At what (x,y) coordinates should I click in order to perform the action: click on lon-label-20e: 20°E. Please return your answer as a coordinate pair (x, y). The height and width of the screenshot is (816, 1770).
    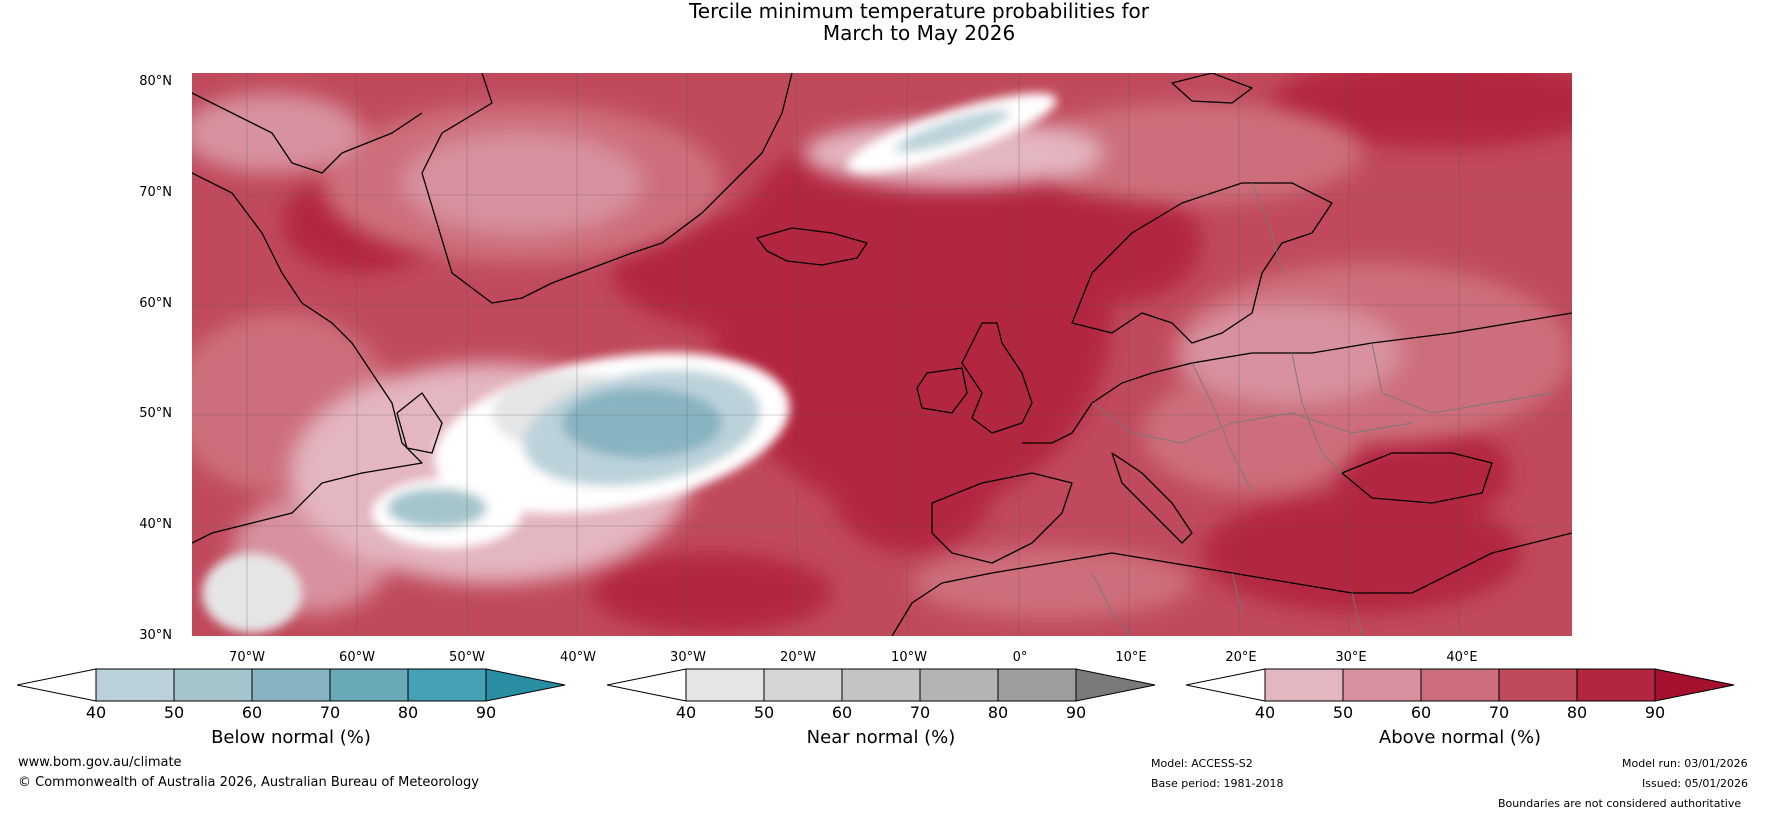
    Looking at the image, I should click on (1241, 657).